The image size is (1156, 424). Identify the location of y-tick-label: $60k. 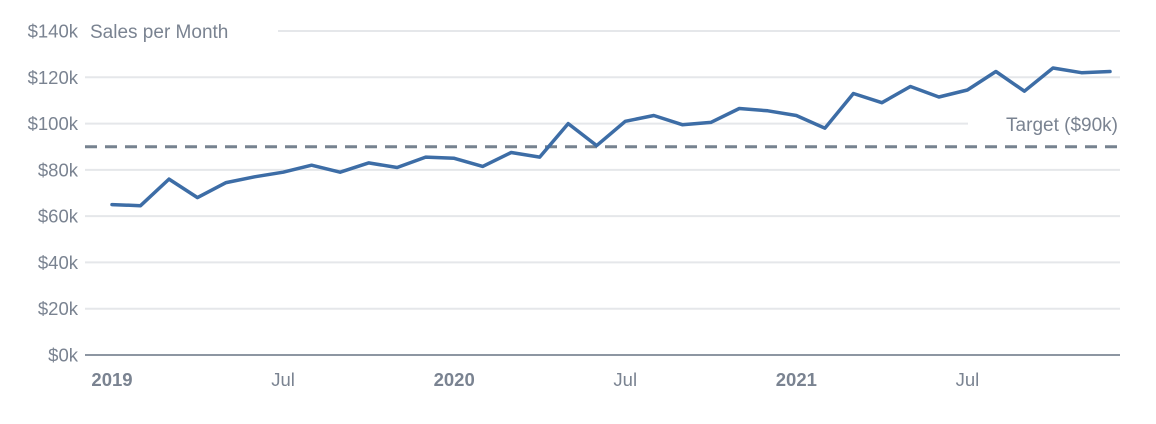
(58, 216).